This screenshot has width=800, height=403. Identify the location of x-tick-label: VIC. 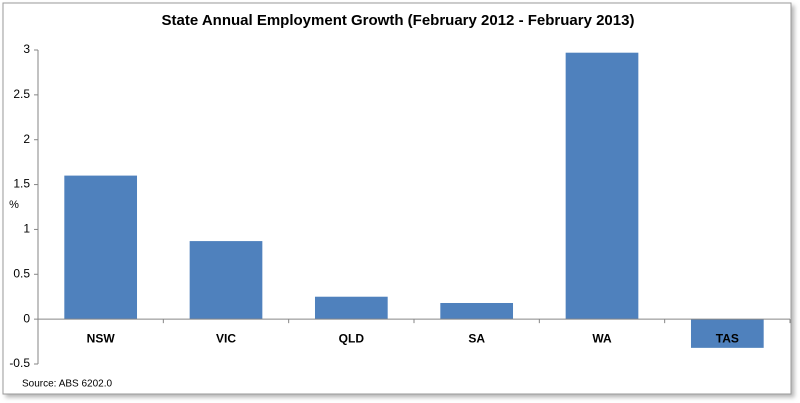
(226, 338).